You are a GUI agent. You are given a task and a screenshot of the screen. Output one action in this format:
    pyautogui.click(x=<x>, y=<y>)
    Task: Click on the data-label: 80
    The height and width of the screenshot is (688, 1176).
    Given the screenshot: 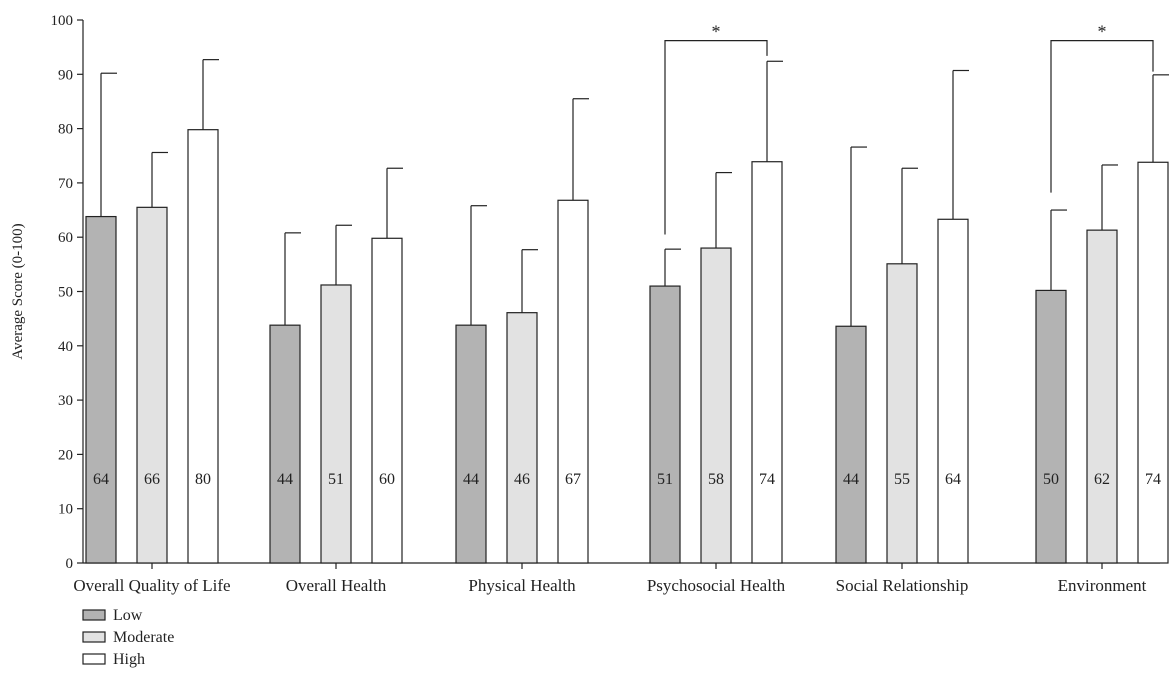 What is the action you would take?
    pyautogui.click(x=203, y=479)
    